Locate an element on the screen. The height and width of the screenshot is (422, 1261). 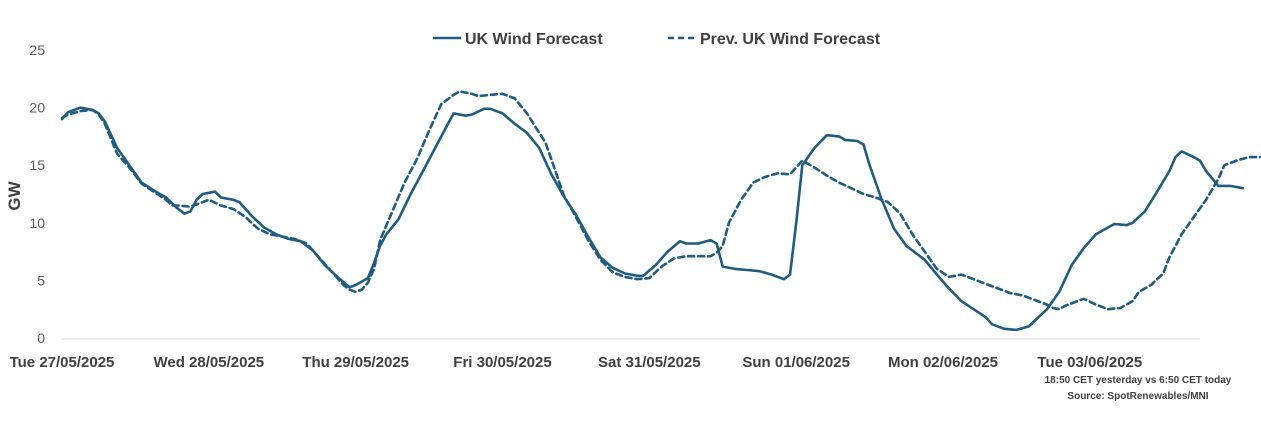
x-tick-label: Thu 29/05/2025 is located at coordinates (355, 362).